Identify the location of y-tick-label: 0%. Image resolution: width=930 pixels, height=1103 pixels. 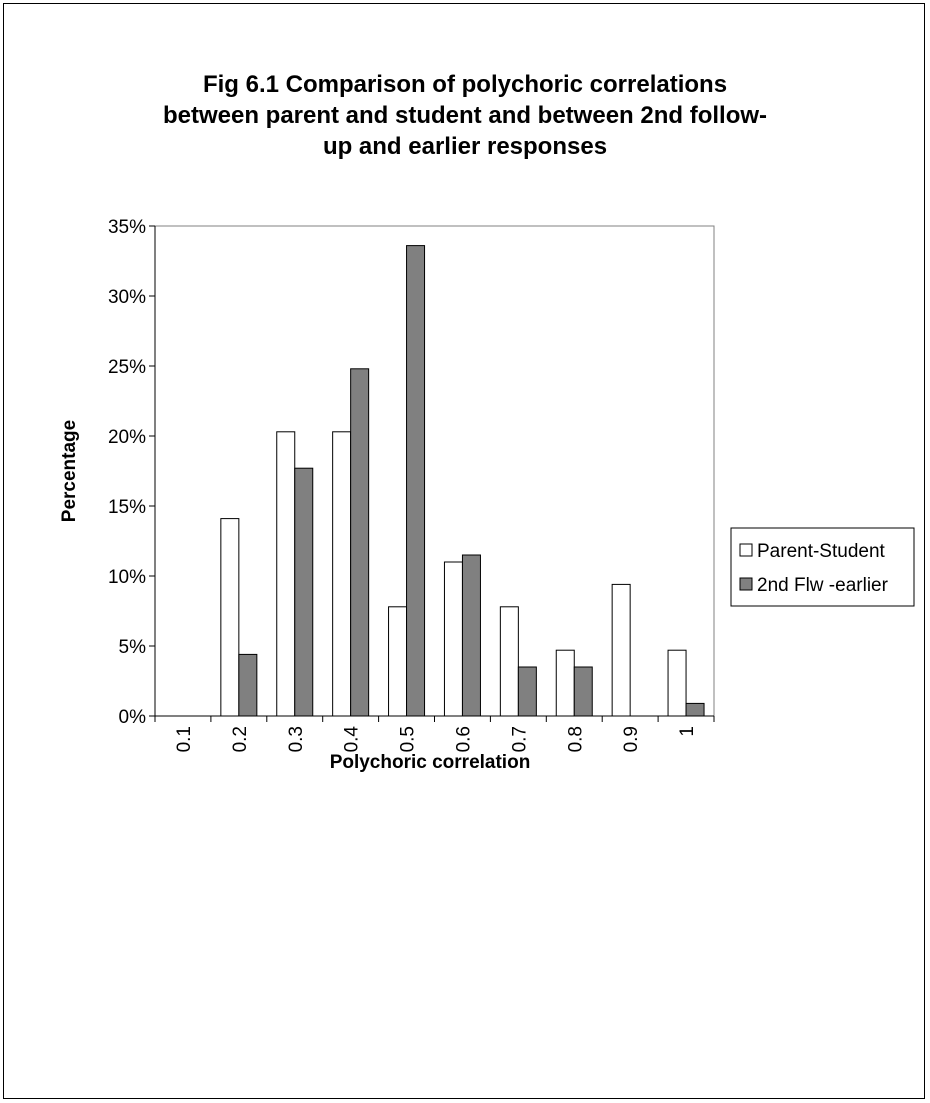
(133, 717).